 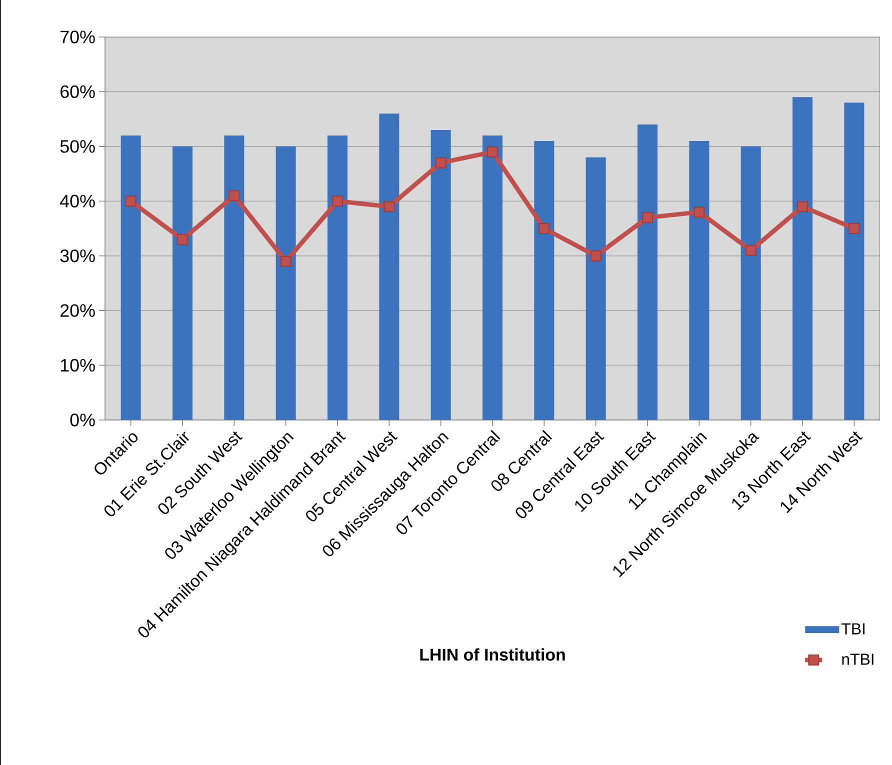 I want to click on y-tick-label: 50%, so click(x=77, y=146).